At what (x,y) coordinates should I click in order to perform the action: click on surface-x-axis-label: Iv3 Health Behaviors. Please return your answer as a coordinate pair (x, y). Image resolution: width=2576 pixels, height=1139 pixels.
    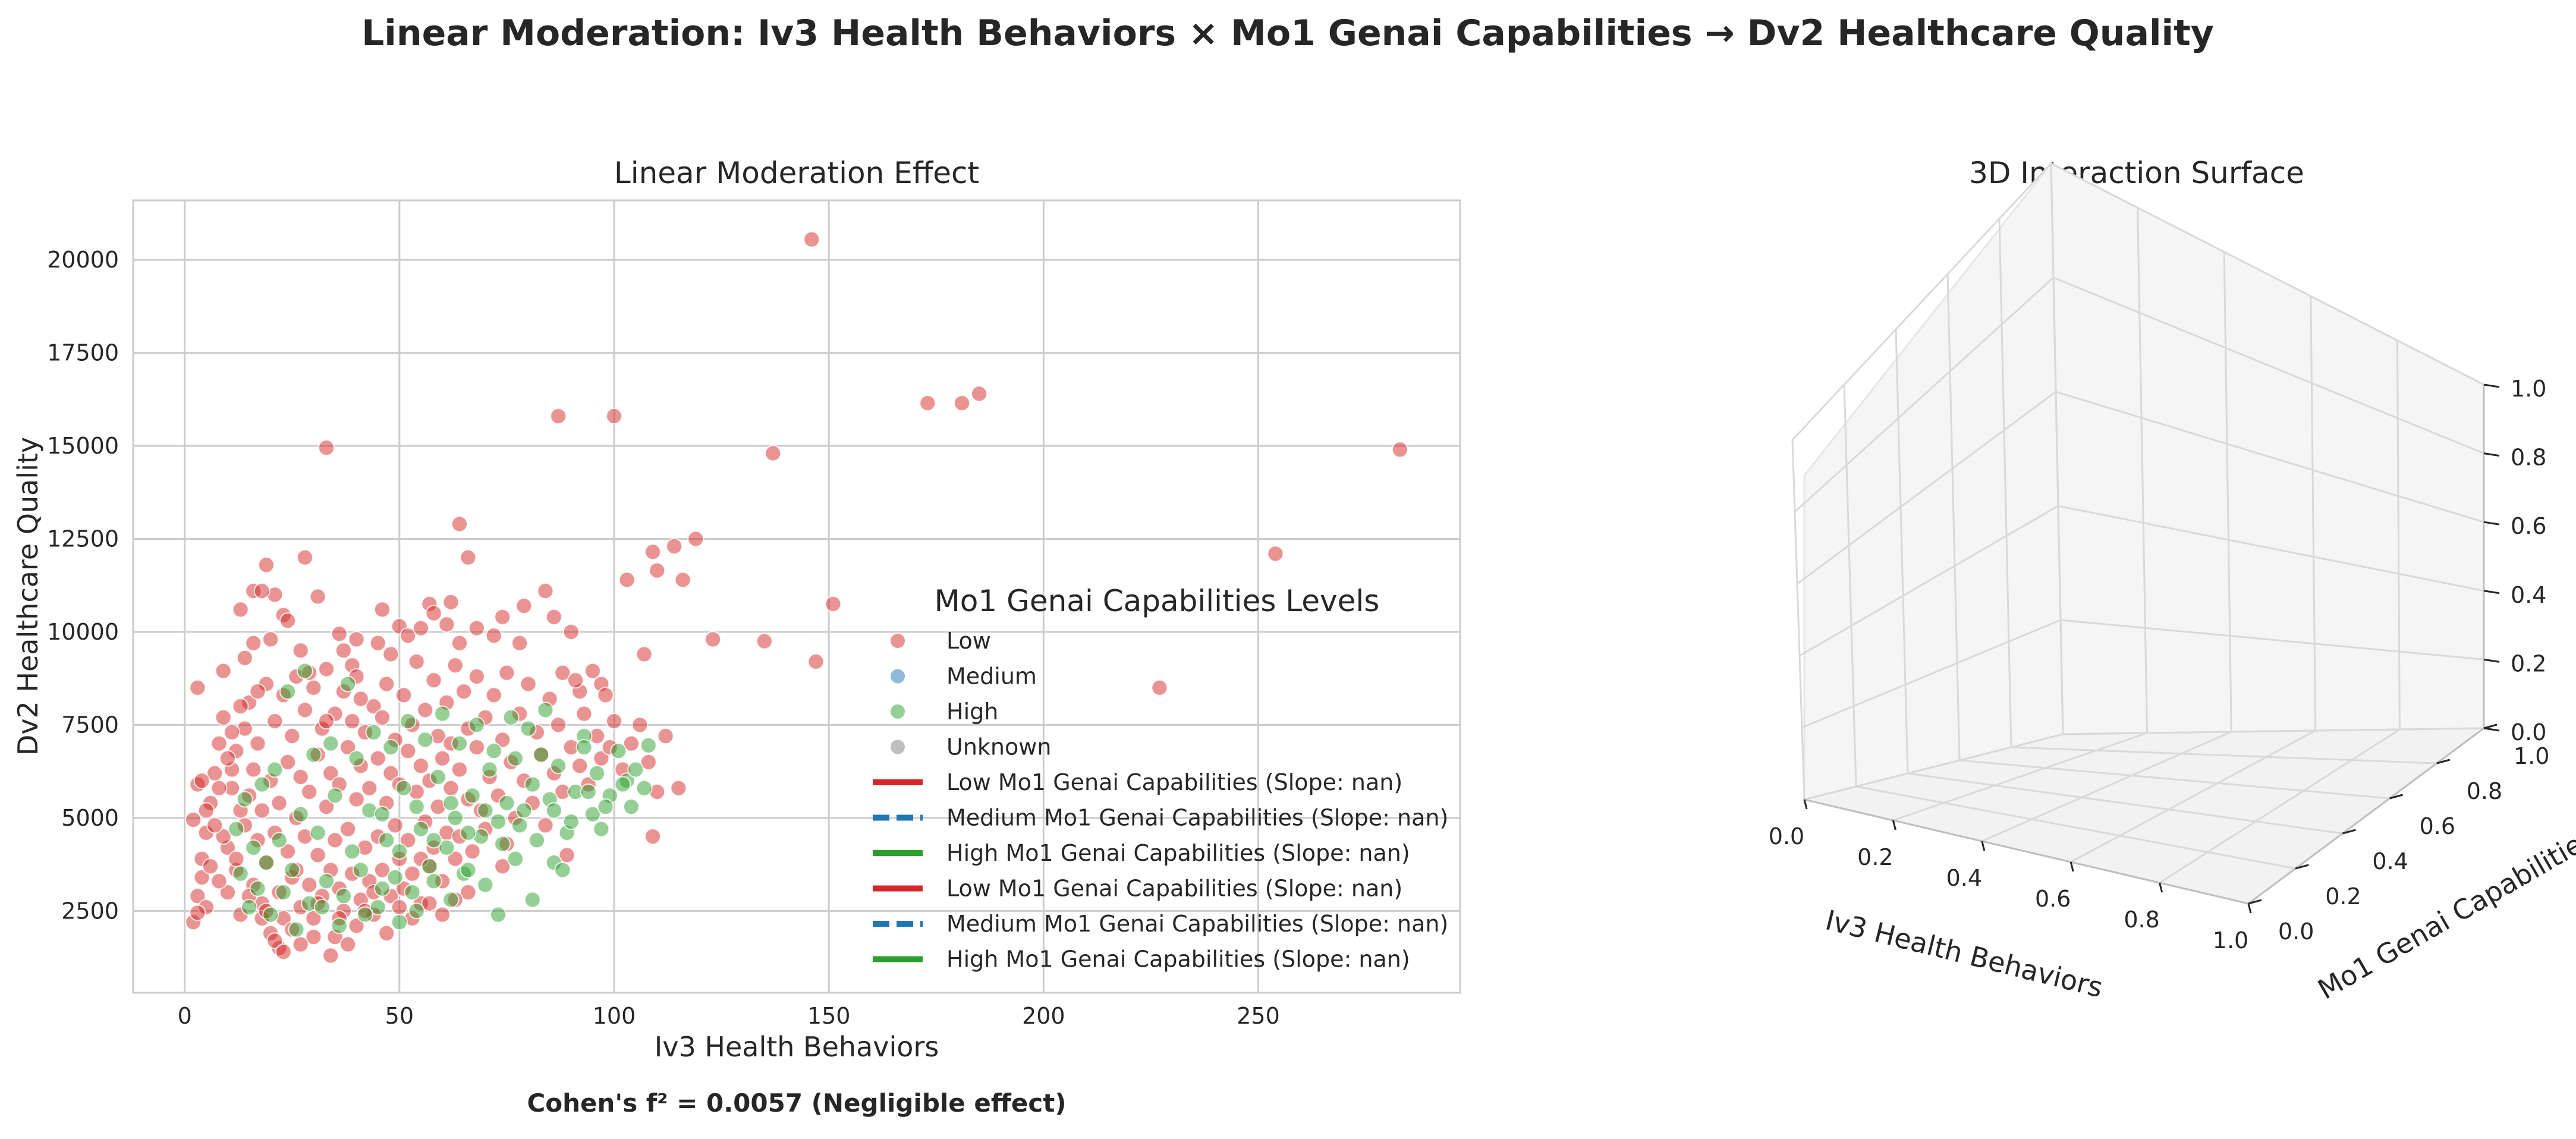
    Looking at the image, I should click on (1964, 953).